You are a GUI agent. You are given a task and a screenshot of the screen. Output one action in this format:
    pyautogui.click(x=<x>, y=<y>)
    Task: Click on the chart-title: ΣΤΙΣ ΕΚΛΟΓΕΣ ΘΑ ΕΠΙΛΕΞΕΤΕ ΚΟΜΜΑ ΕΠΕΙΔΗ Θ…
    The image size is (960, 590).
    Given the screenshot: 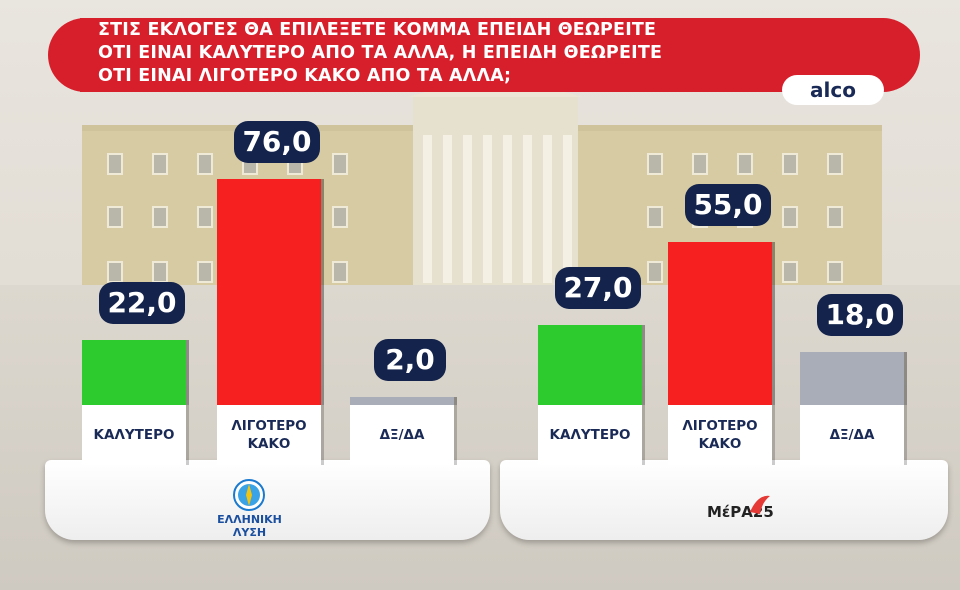 What is the action you would take?
    pyautogui.click(x=380, y=53)
    